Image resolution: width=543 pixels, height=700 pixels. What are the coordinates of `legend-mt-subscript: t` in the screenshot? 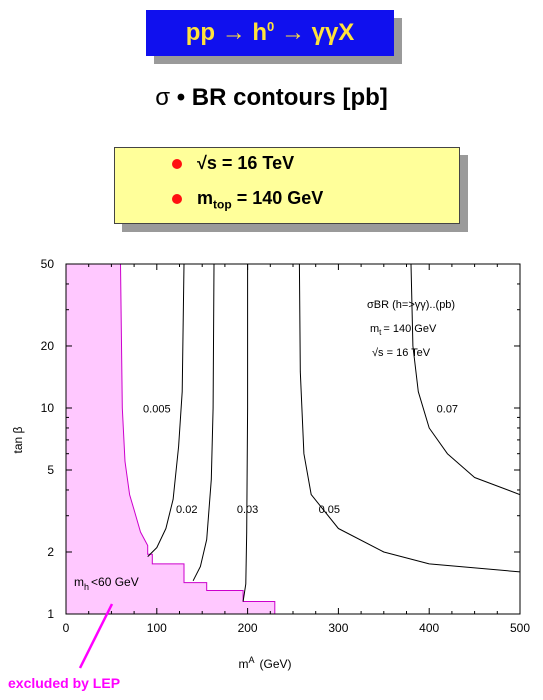 It's located at (380, 332).